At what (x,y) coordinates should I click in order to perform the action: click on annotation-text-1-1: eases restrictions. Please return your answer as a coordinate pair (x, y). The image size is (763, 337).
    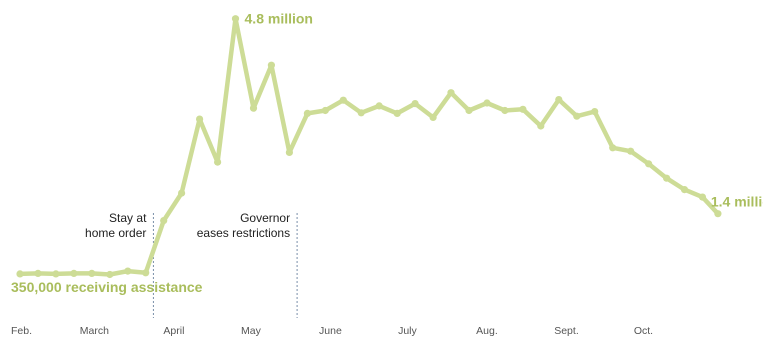
    Looking at the image, I should click on (243, 233).